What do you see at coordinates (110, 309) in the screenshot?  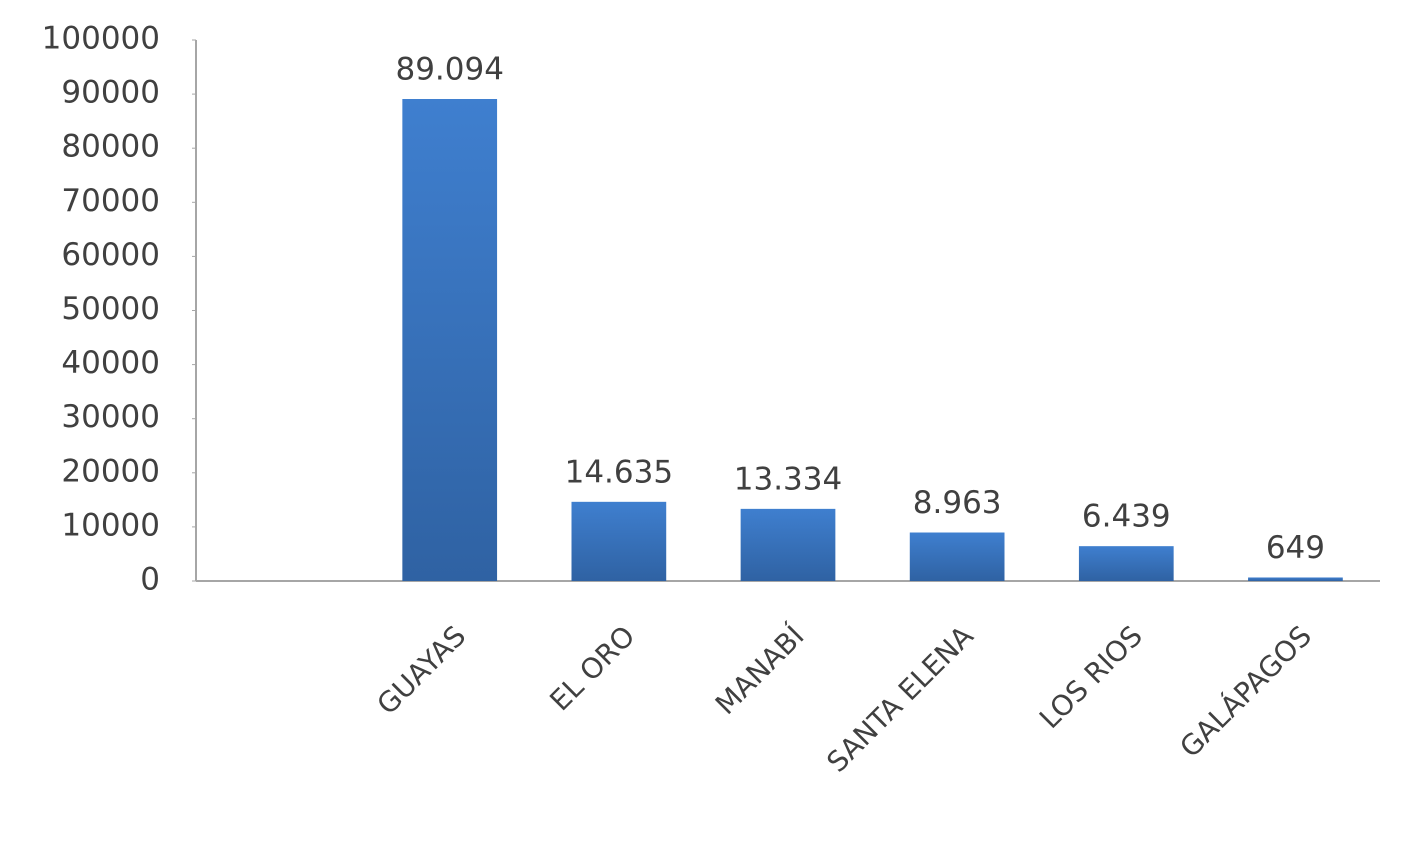 I see `y-tick-label: 50000` at bounding box center [110, 309].